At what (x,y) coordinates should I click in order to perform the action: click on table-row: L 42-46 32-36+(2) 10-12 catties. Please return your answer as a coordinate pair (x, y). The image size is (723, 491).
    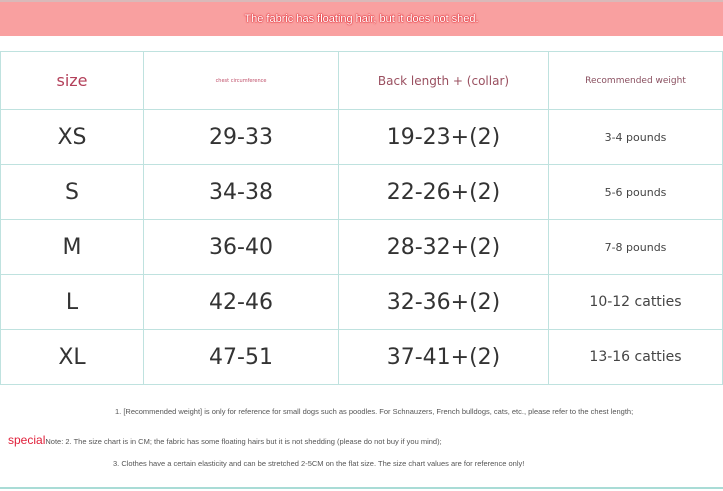
    Looking at the image, I should click on (361, 302).